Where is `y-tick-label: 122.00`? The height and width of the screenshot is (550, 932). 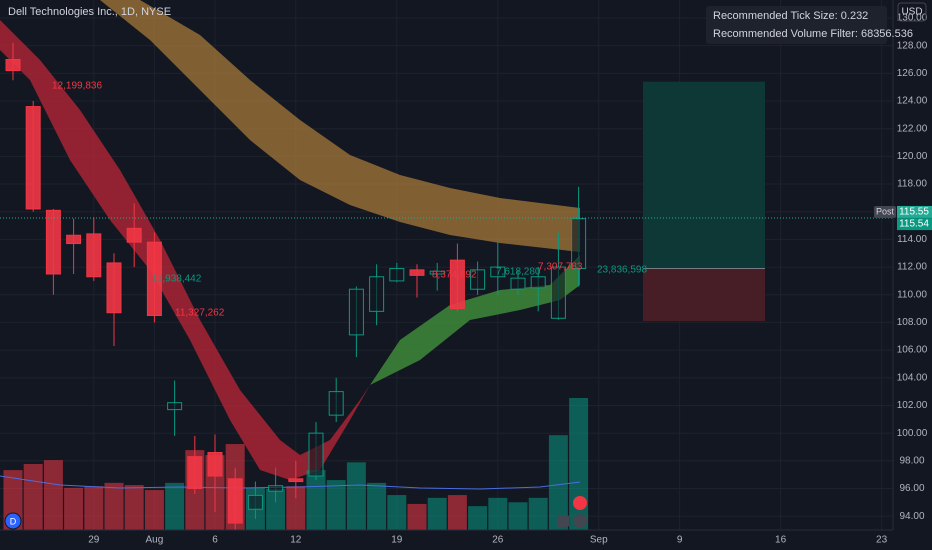
y-tick-label: 122.00 is located at coordinates (912, 128).